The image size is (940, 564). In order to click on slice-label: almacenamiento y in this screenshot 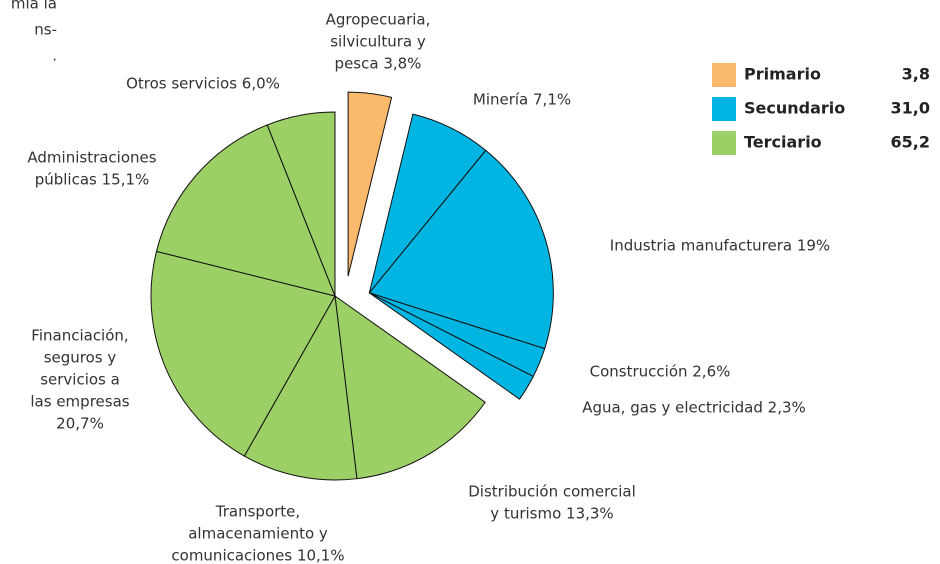, I will do `click(258, 534)`.